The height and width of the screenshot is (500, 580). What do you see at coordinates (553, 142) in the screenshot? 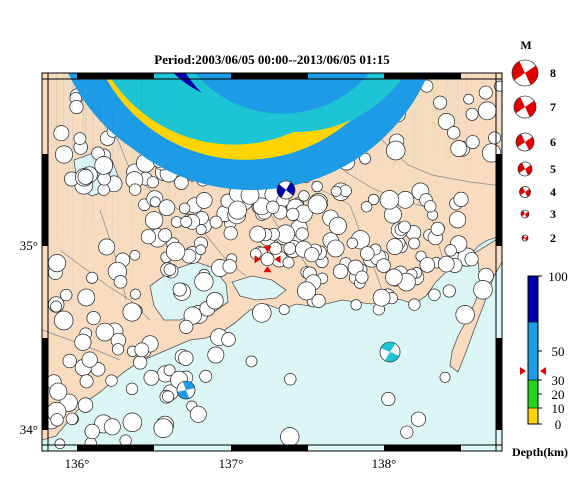
I see `magnitude-legend-label-6: 6` at bounding box center [553, 142].